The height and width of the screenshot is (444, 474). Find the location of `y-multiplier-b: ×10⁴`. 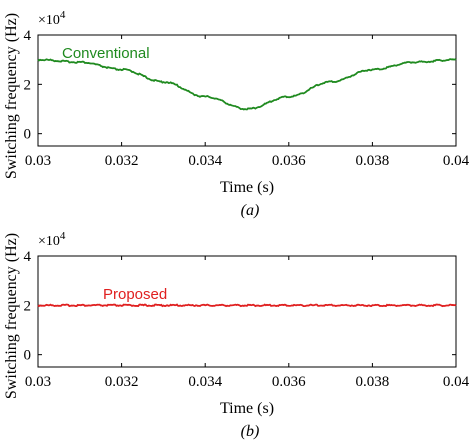

y-multiplier-b: ×10⁴ is located at coordinates (52, 239).